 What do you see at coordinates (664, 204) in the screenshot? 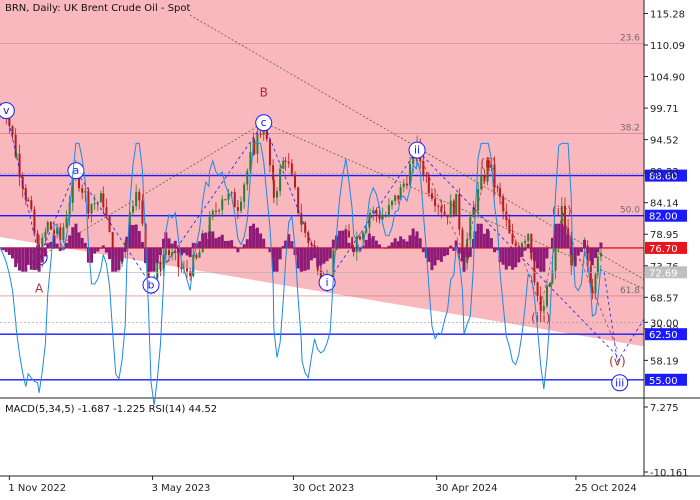
I see `price-tick-label: 84.14` at bounding box center [664, 204].